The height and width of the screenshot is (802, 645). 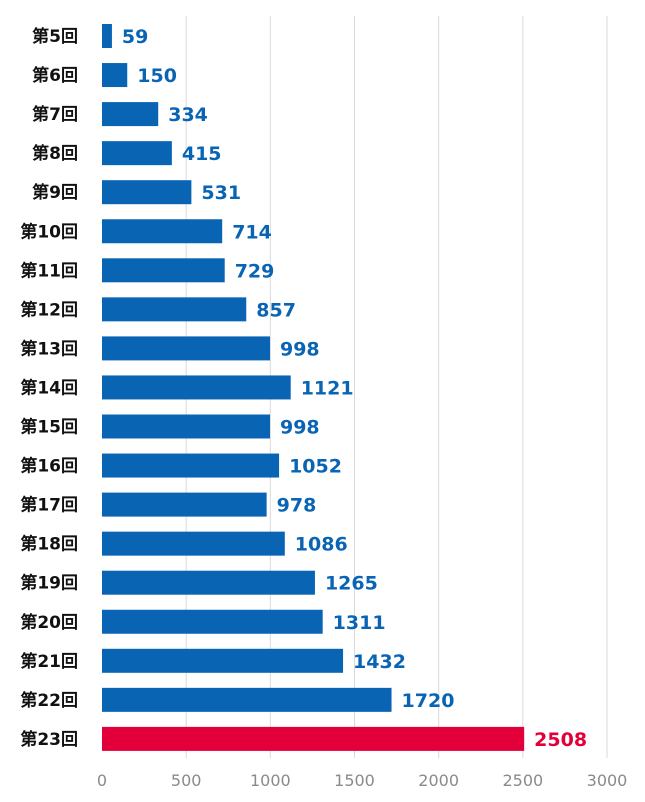 I want to click on value-label: 2508, so click(x=560, y=740).